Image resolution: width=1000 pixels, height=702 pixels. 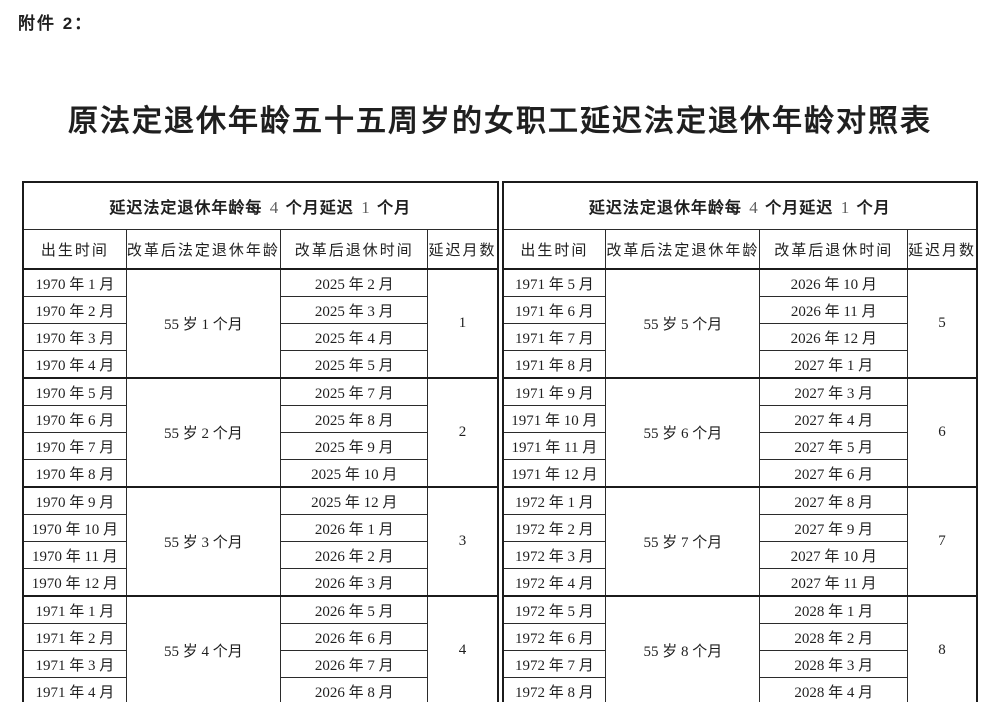 I want to click on table-row: 1972 年 2 月 2027 年 9 月, so click(x=739, y=528).